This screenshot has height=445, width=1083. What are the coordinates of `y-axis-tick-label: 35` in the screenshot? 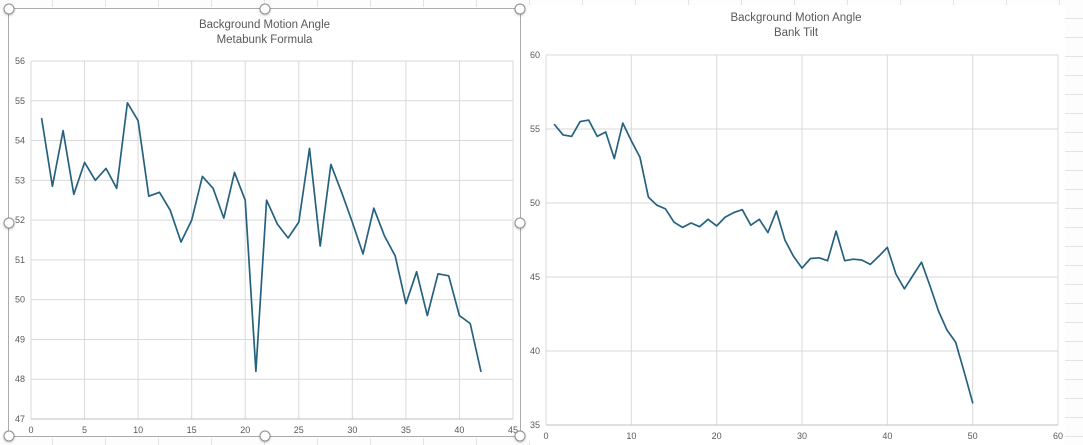 It's located at (535, 425).